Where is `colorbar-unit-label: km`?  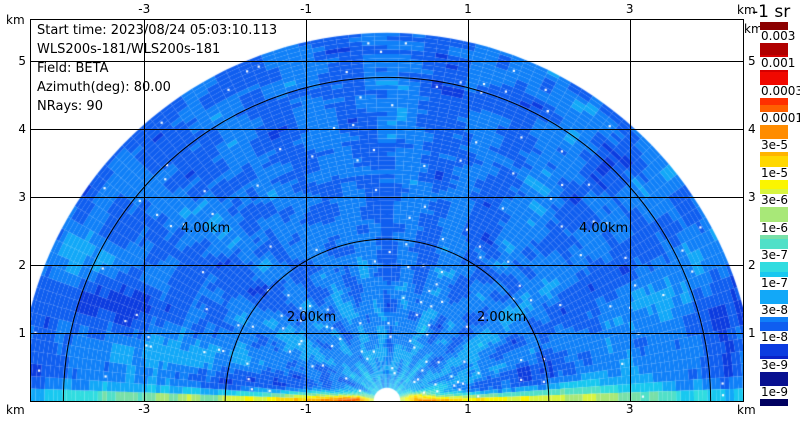
colorbar-unit-label: km is located at coordinates (753, 29).